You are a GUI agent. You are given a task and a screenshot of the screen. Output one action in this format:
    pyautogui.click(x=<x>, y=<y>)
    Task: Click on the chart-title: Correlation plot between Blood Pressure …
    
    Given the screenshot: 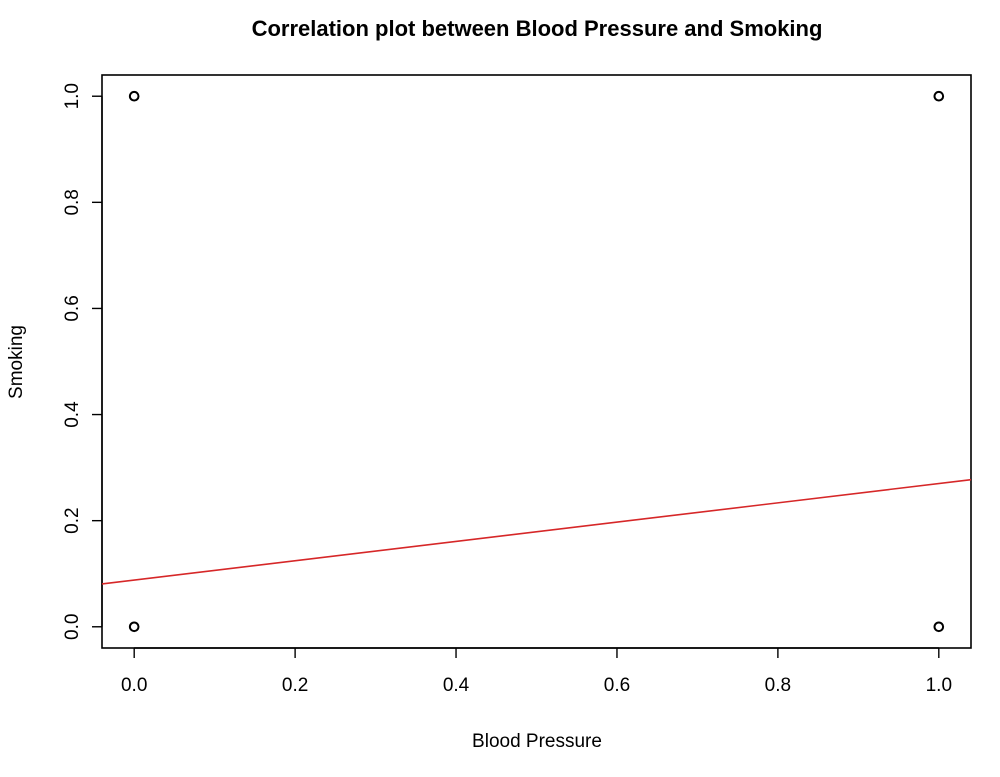 What is the action you would take?
    pyautogui.click(x=537, y=28)
    